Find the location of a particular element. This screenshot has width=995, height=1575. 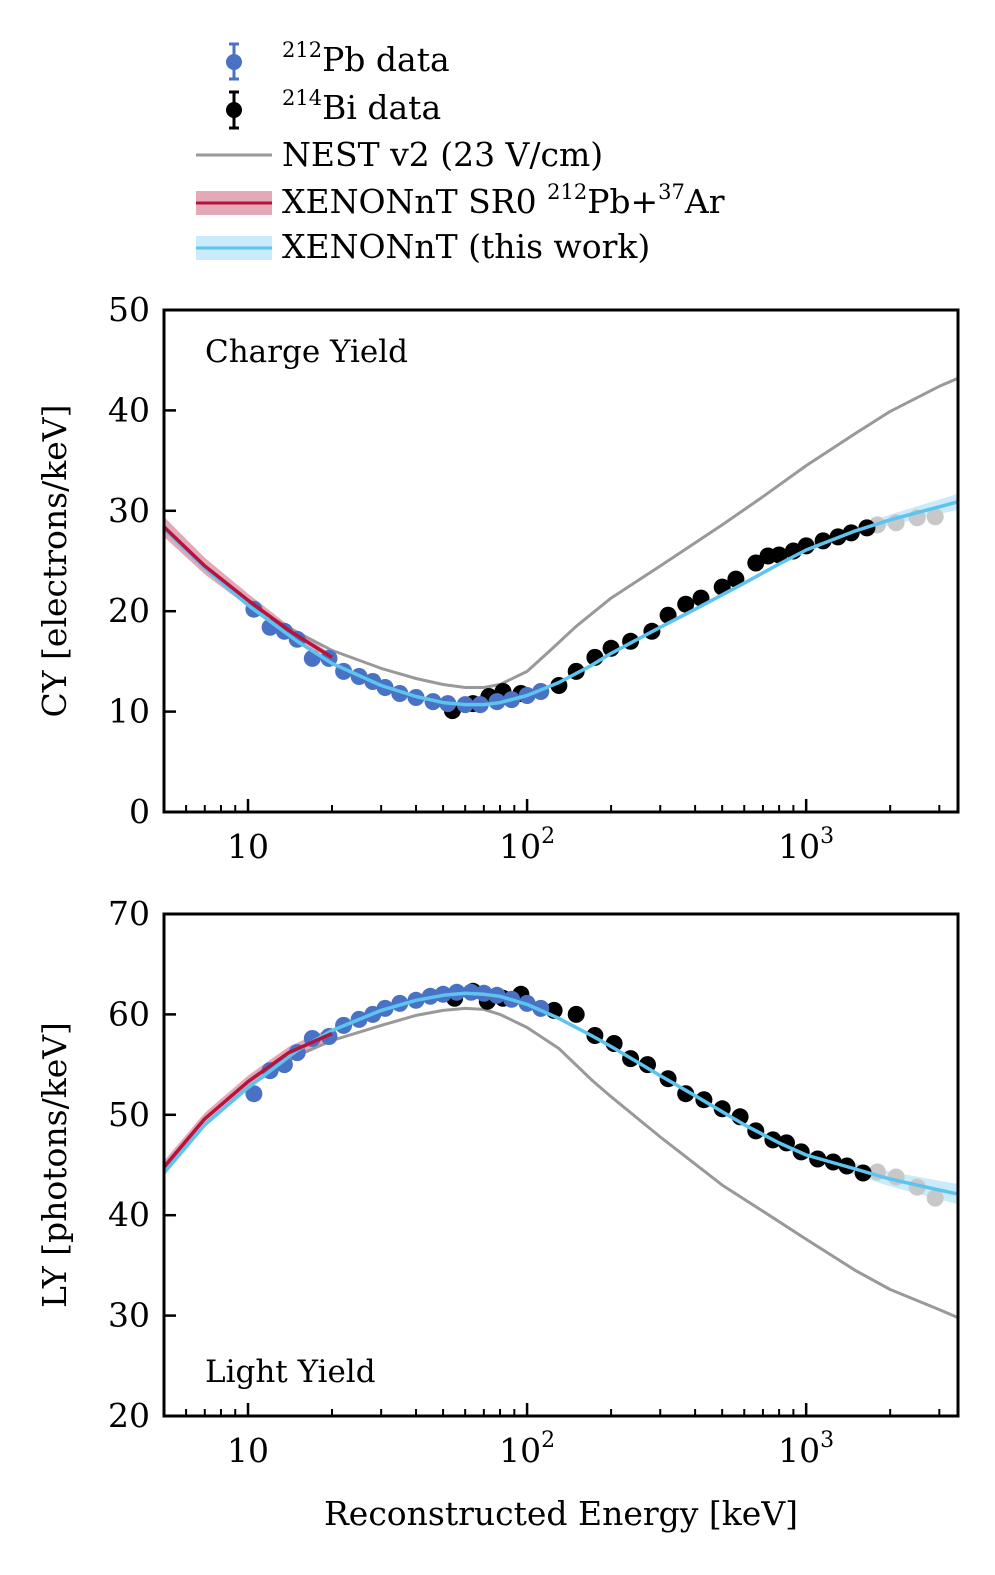

charge-yield-y-tick-label: 50 is located at coordinates (129, 309).